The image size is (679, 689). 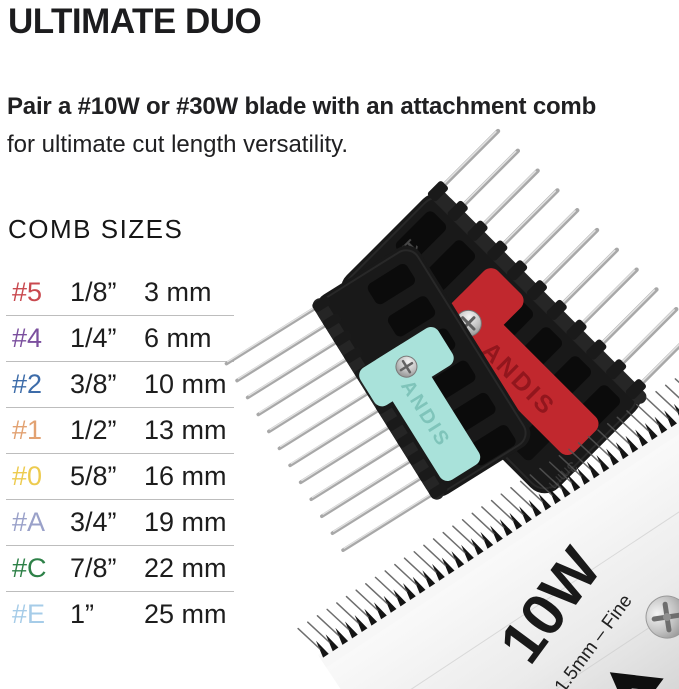 What do you see at coordinates (93, 338) in the screenshot?
I see `comb-size-inches: 1/4”` at bounding box center [93, 338].